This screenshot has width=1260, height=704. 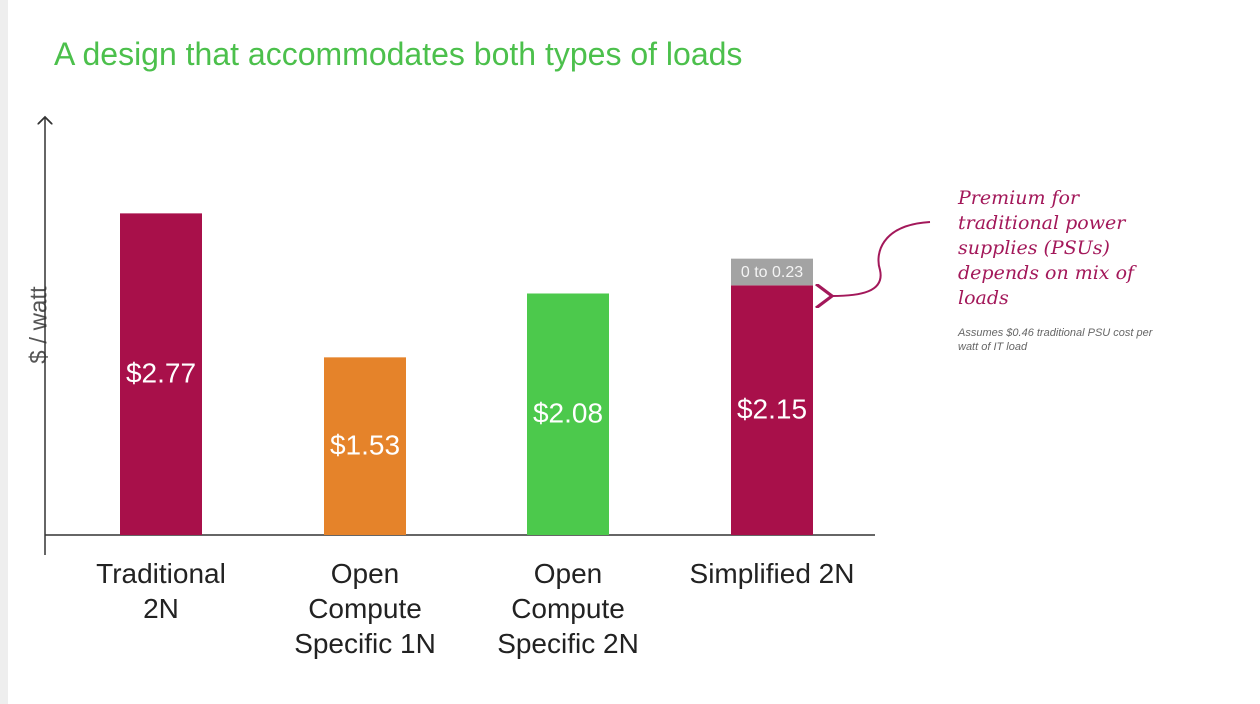 I want to click on x-tick-label: Simplified 2N, so click(x=772, y=573).